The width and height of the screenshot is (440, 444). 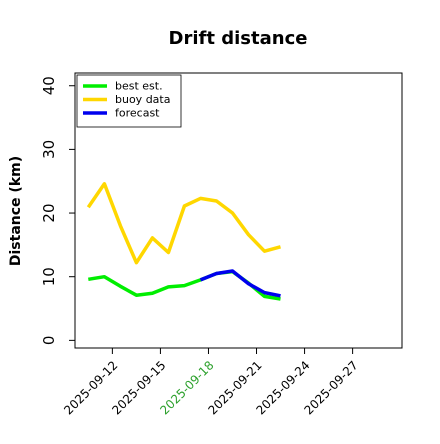 What do you see at coordinates (137, 113) in the screenshot?
I see `legend-label-2: forecast` at bounding box center [137, 113].